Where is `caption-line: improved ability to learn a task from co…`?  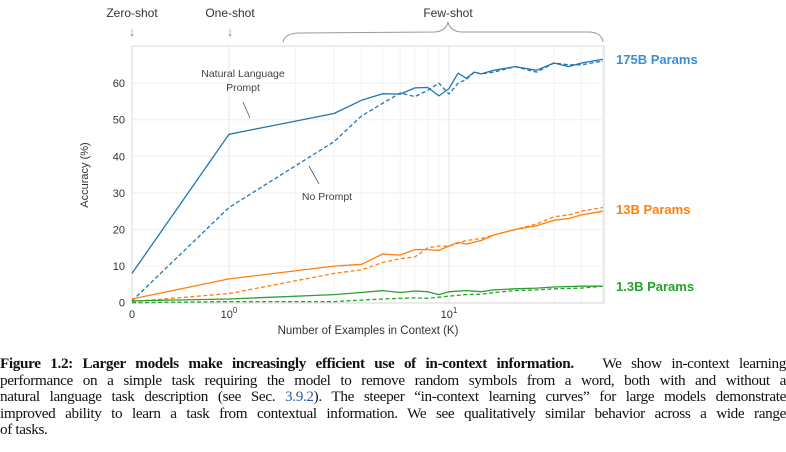
caption-line: improved ability to learn a task from co… is located at coordinates (393, 413).